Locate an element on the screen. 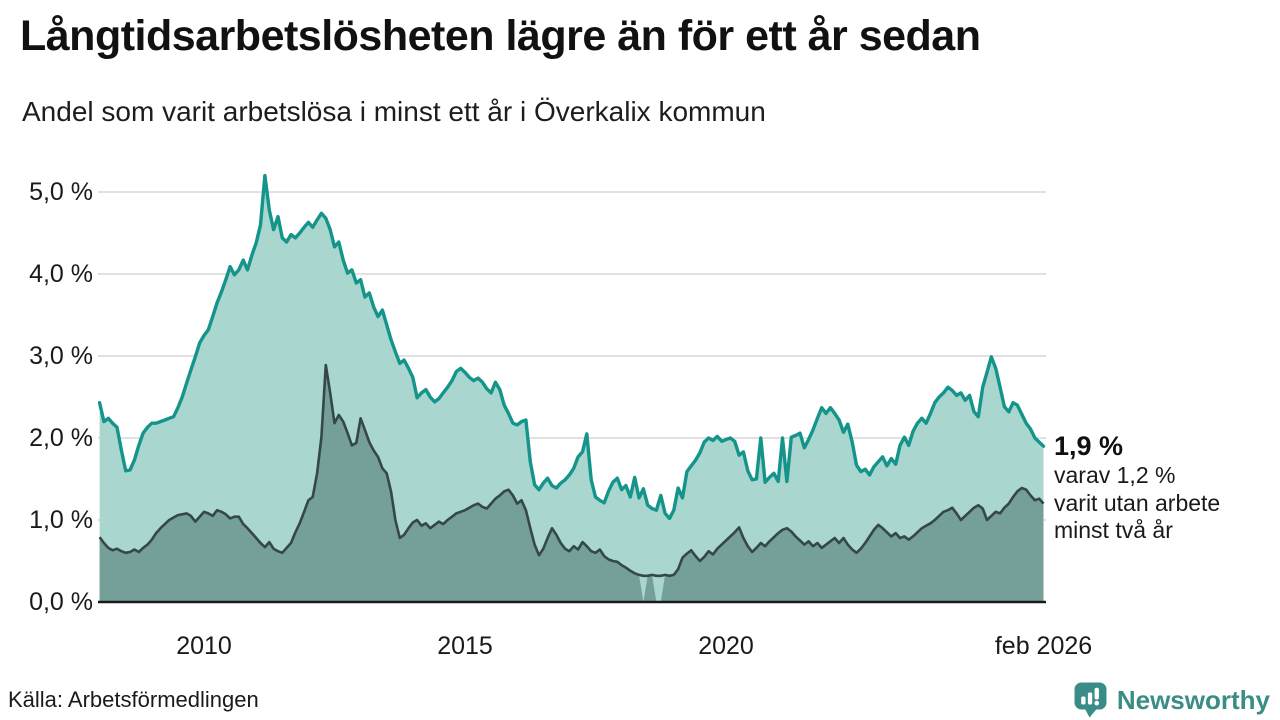 The image size is (1280, 720). source-credit: Källa: Arbetsförmedlingen is located at coordinates (133, 699).